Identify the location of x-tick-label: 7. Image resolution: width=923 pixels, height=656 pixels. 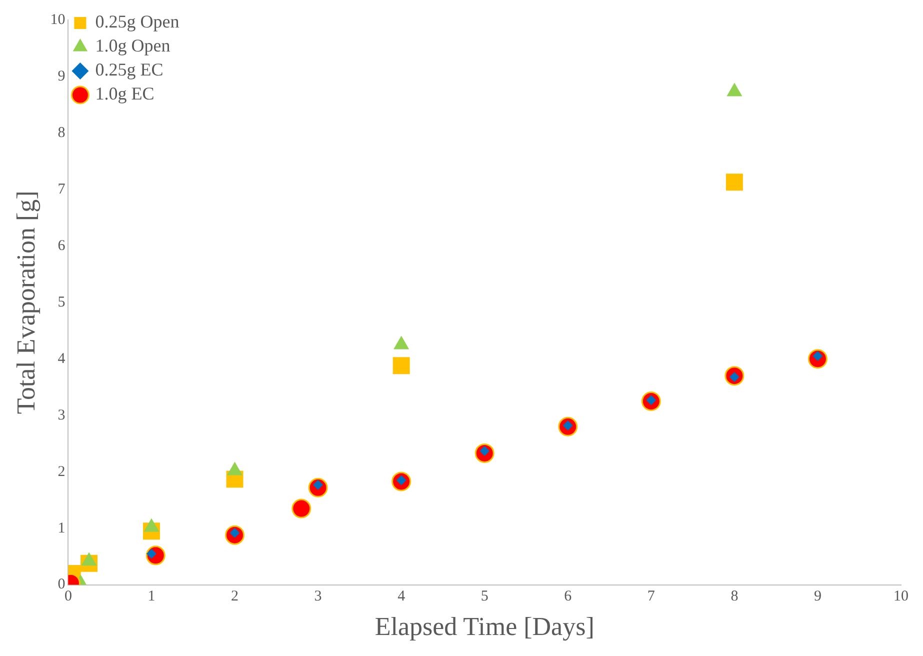
(651, 596).